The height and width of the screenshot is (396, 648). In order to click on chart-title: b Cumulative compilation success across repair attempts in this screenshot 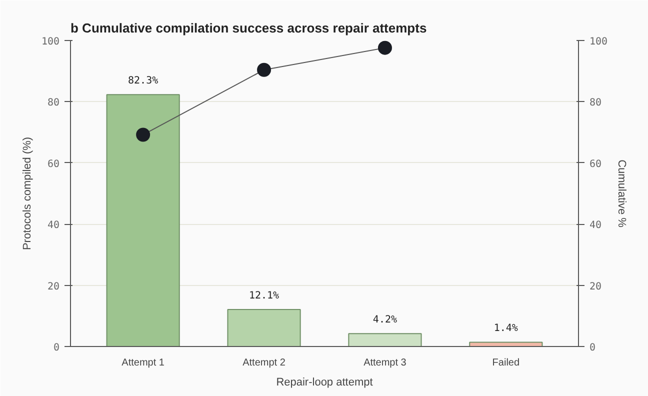, I will do `click(248, 28)`.